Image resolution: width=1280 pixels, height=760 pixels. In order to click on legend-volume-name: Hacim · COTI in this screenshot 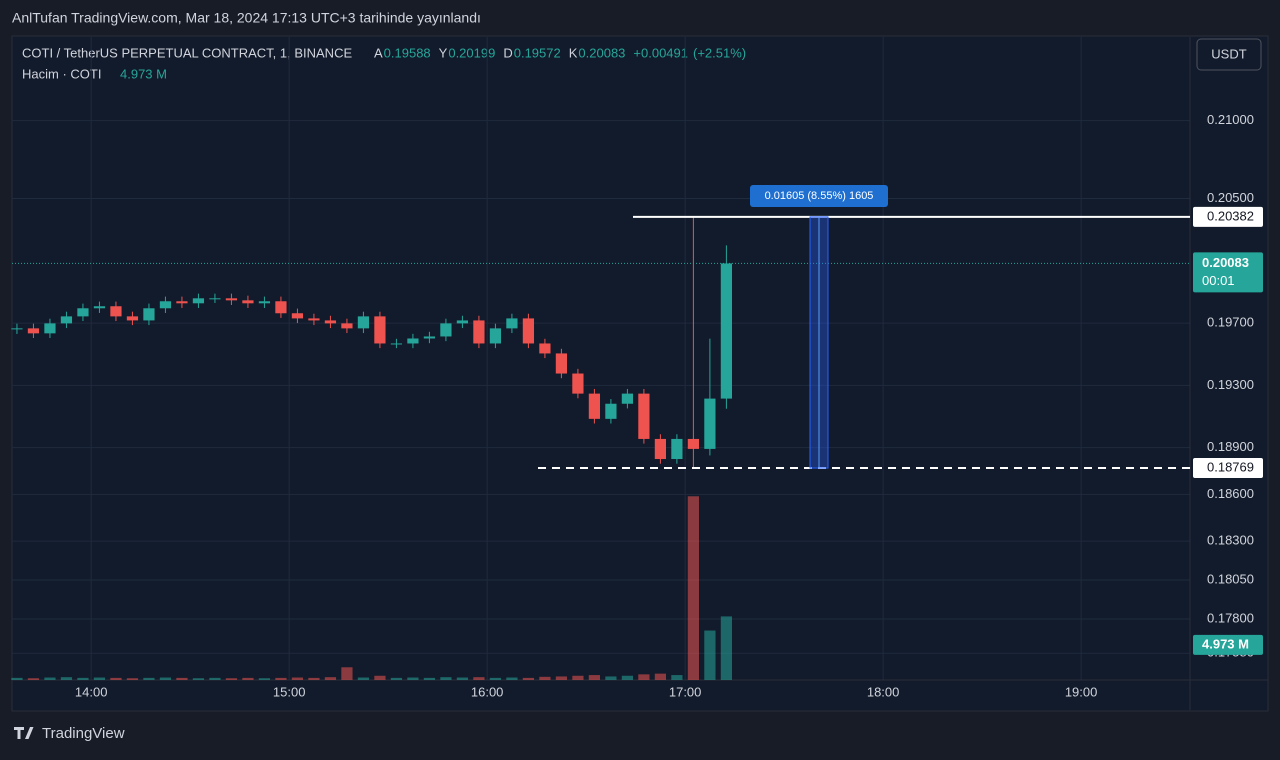, I will do `click(61, 73)`.